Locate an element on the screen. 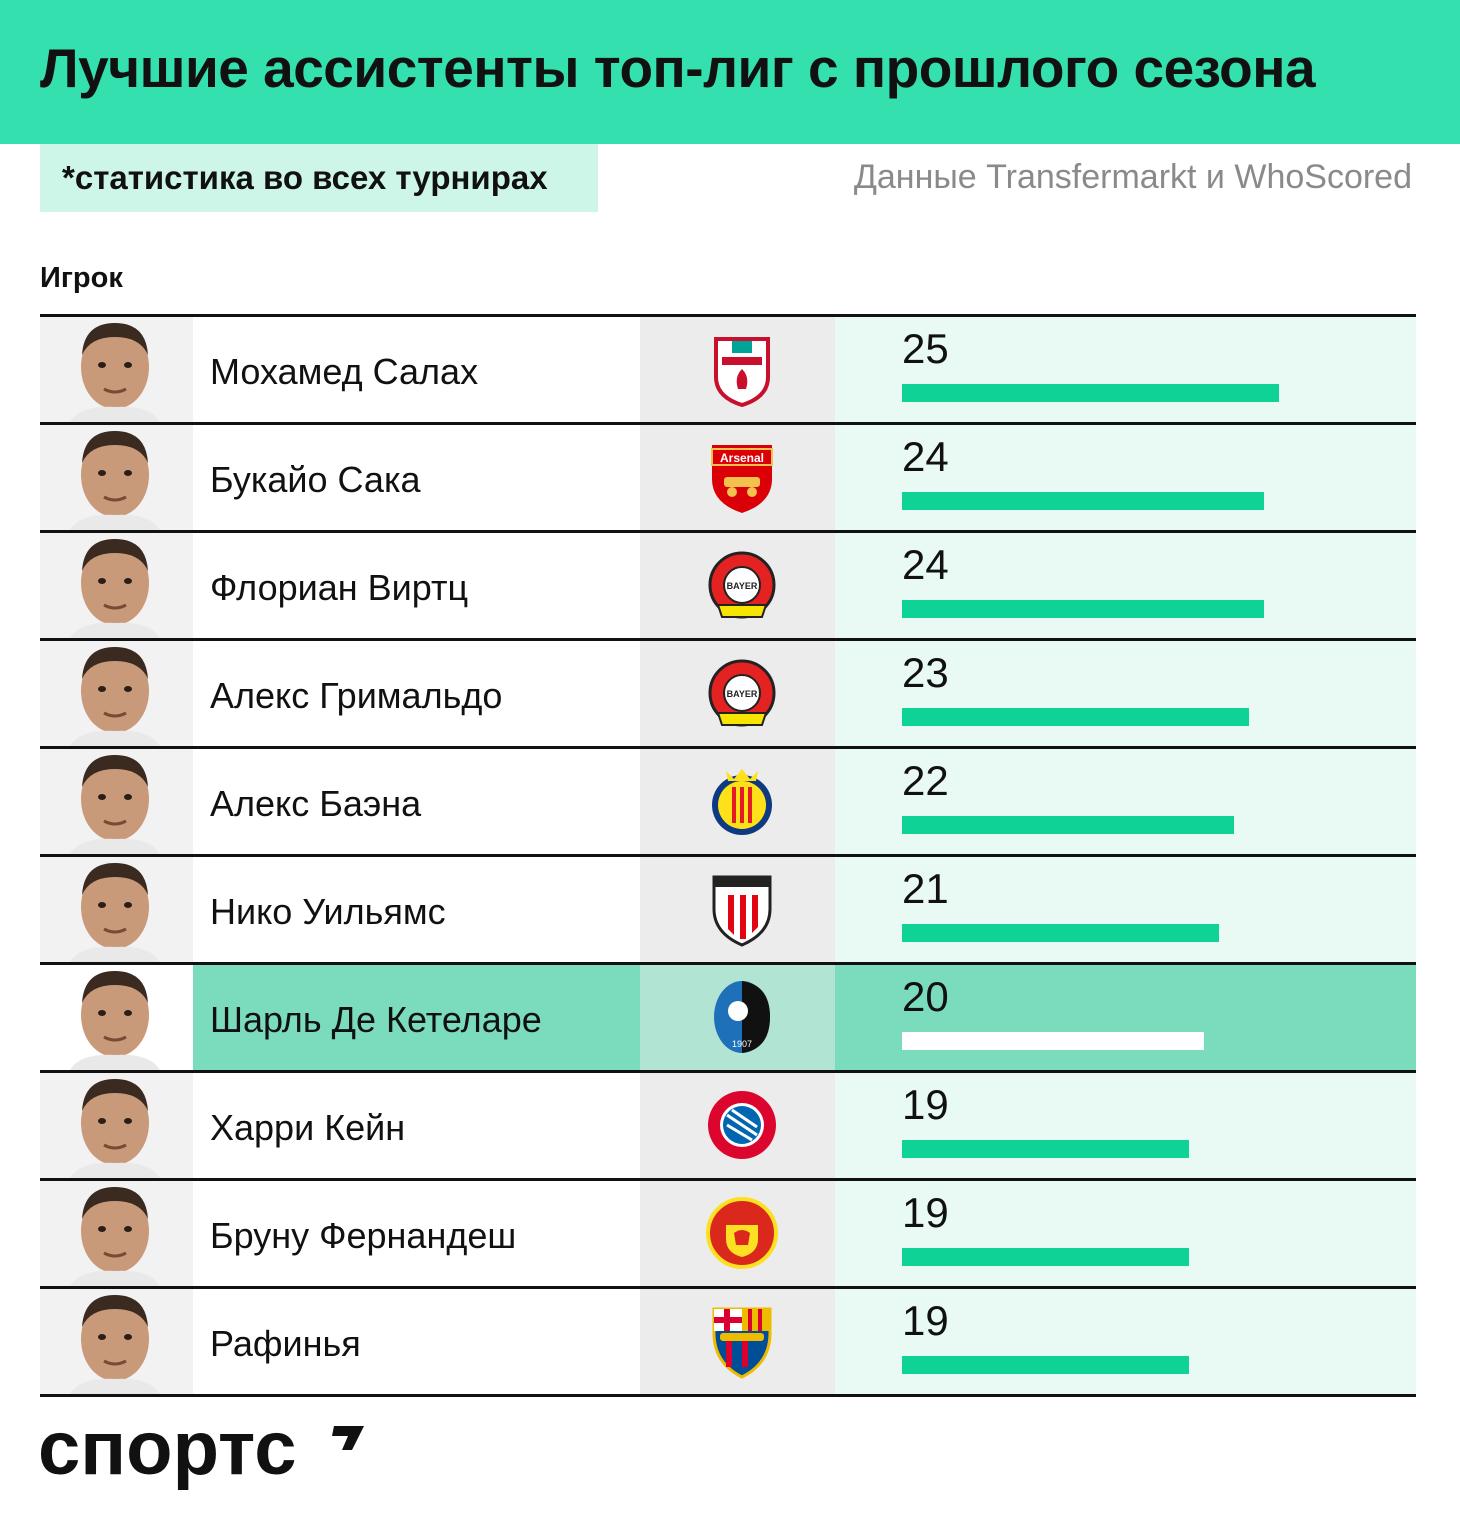 The image size is (1460, 1528). note-box: *статистика во всех турнирах is located at coordinates (319, 178).